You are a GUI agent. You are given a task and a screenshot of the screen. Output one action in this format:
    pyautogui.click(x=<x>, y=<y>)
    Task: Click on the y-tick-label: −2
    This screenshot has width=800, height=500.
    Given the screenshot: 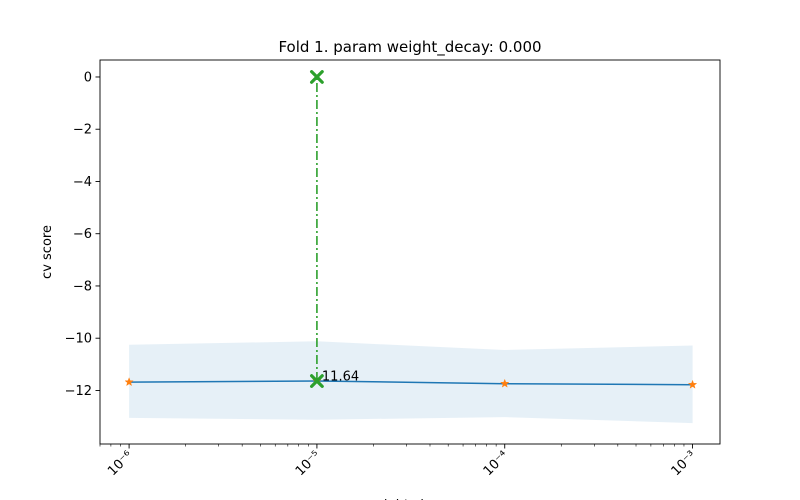 What is the action you would take?
    pyautogui.click(x=82, y=130)
    